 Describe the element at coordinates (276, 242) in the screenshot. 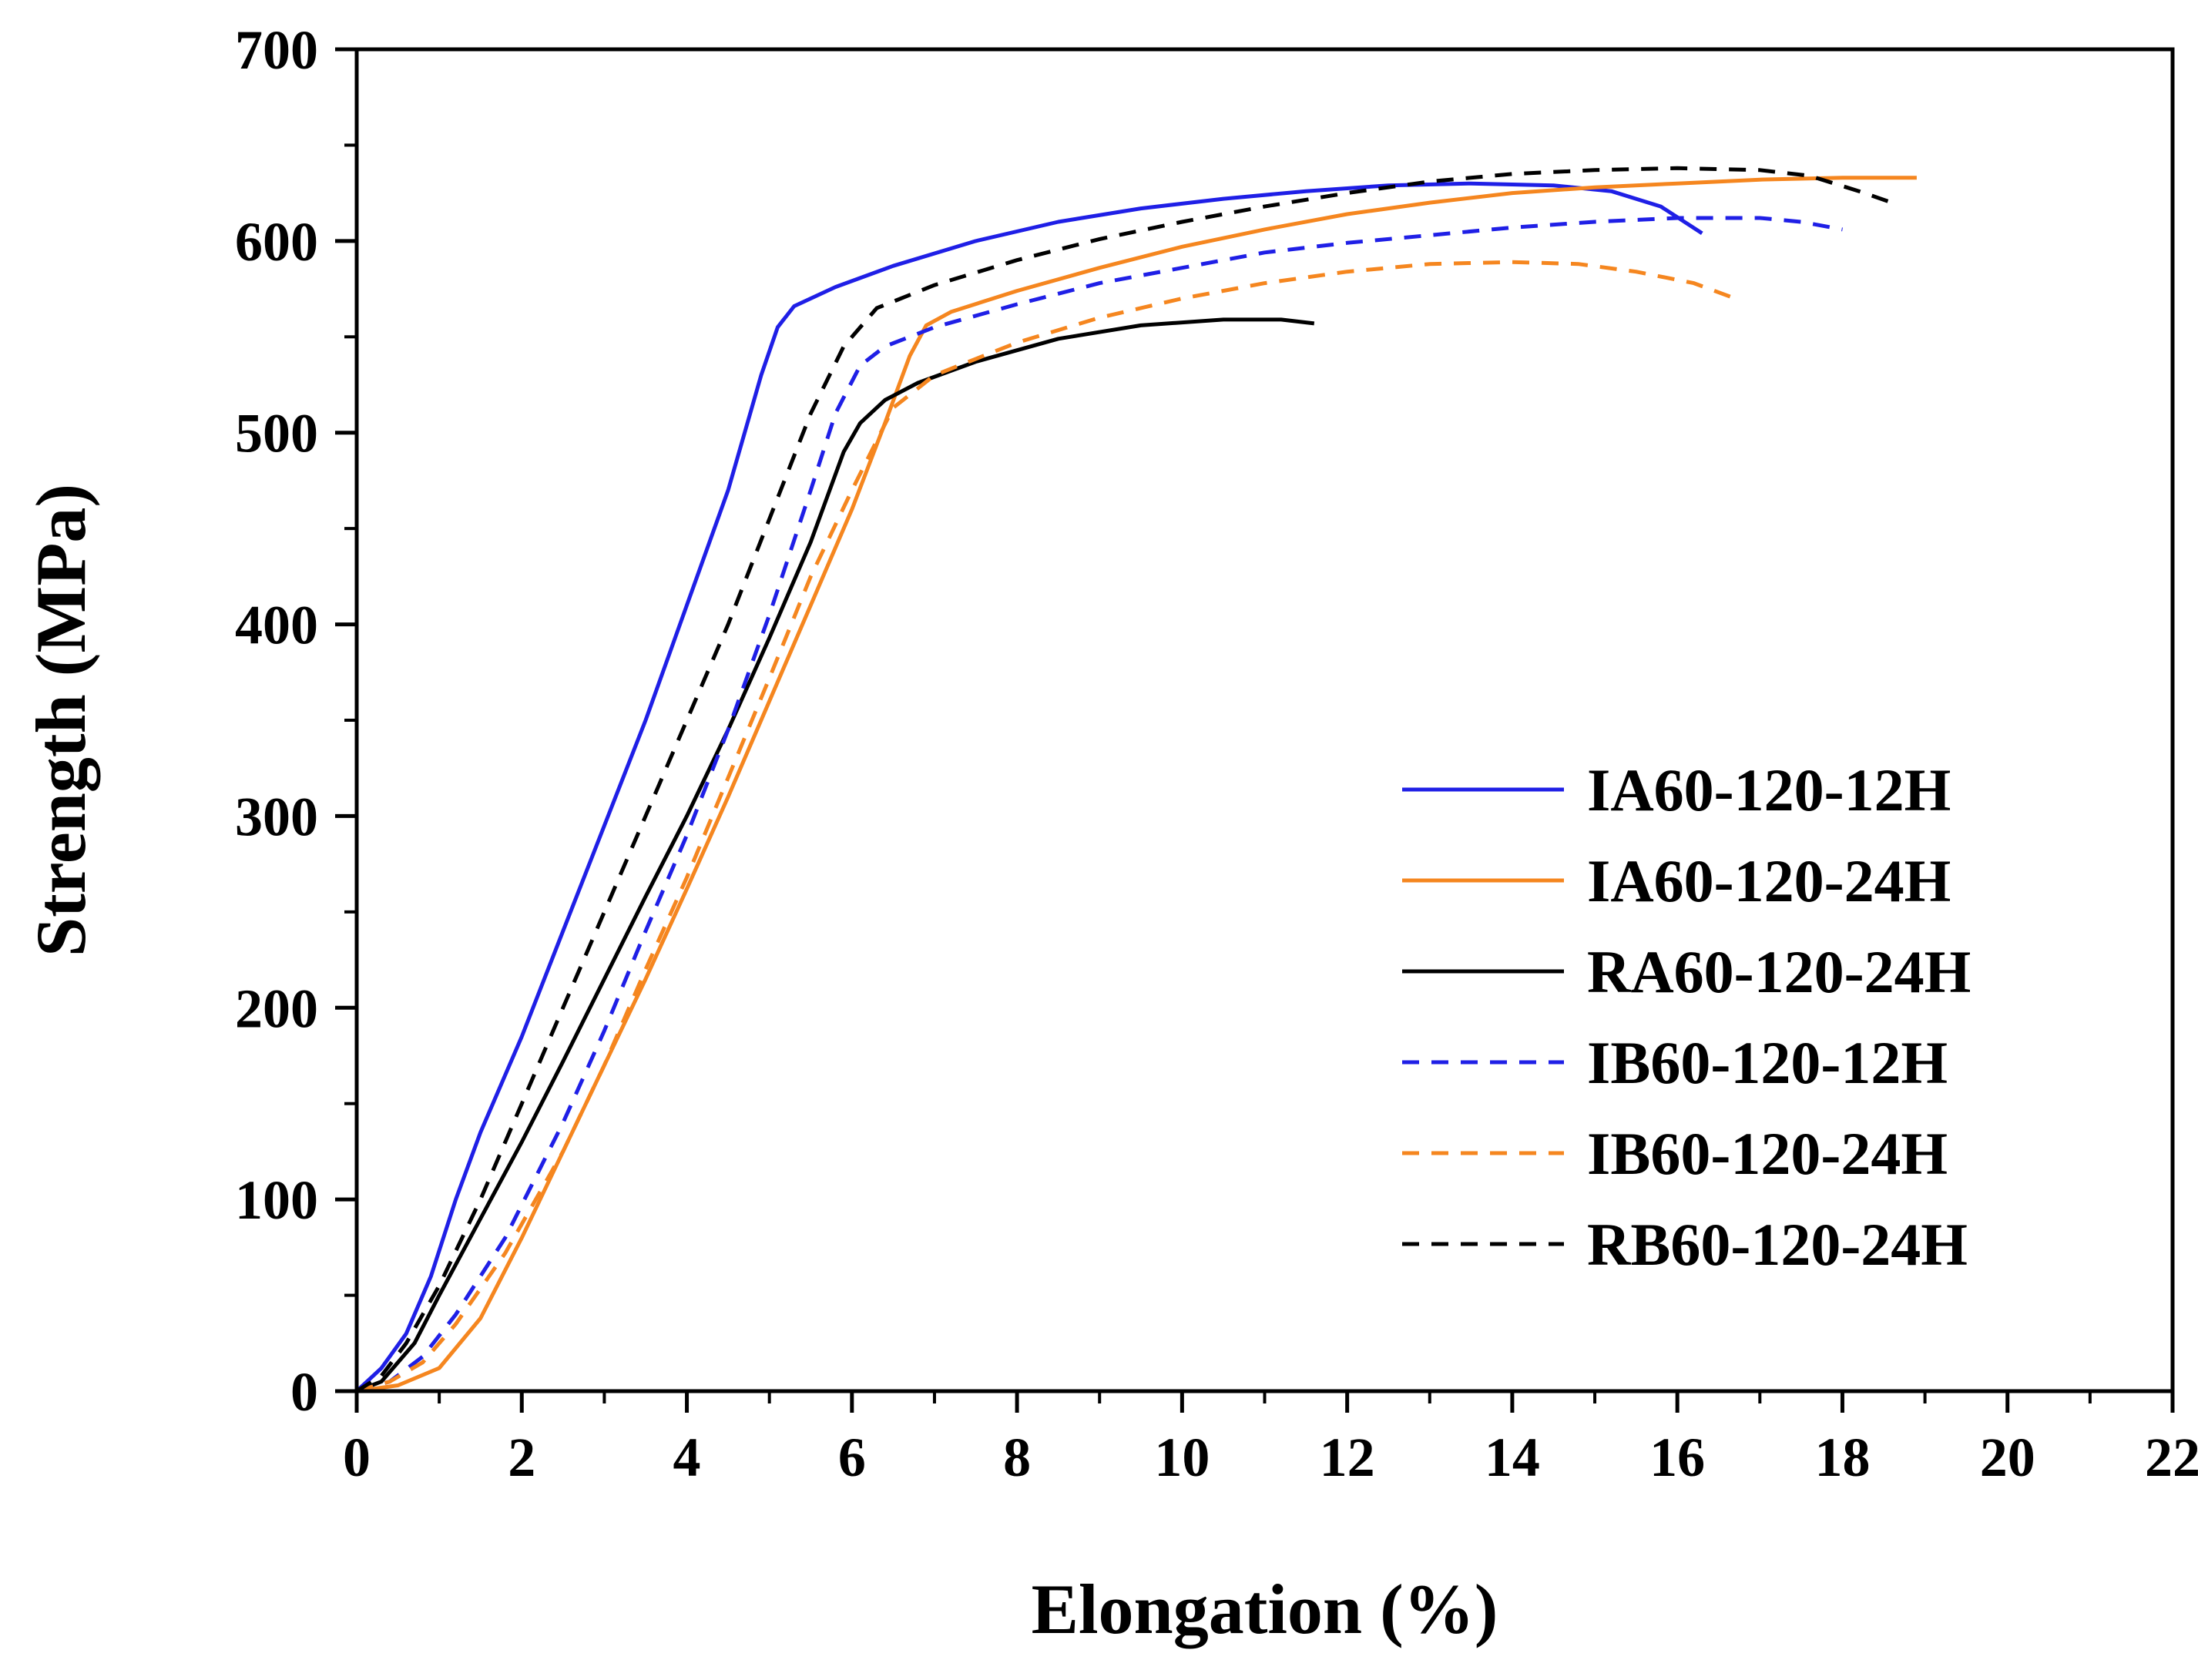

I see `y-tick-label: 600` at that location.